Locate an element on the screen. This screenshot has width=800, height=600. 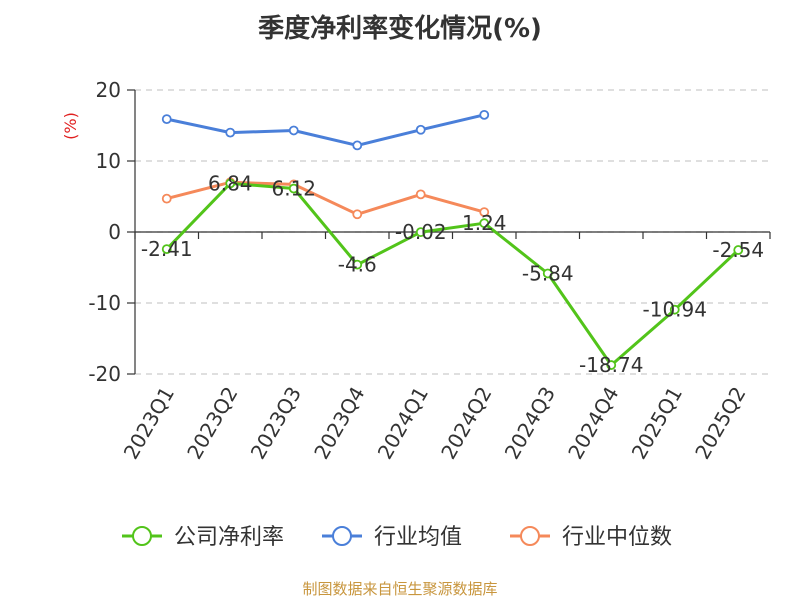
data-label: 6.84 is located at coordinates (230, 183).